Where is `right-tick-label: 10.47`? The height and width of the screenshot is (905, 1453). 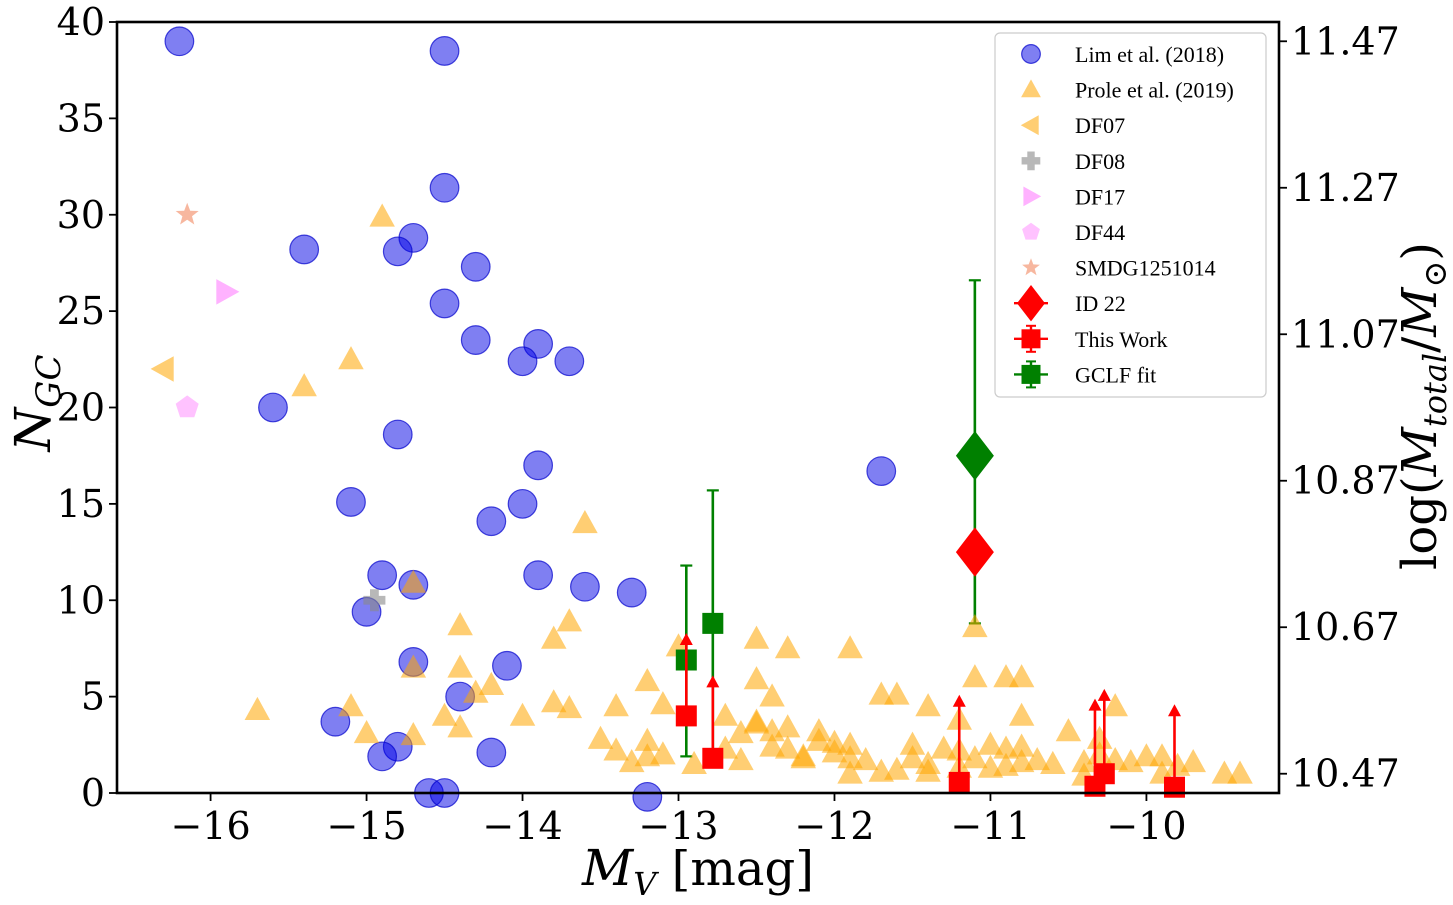
right-tick-label: 10.47 is located at coordinates (1345, 774).